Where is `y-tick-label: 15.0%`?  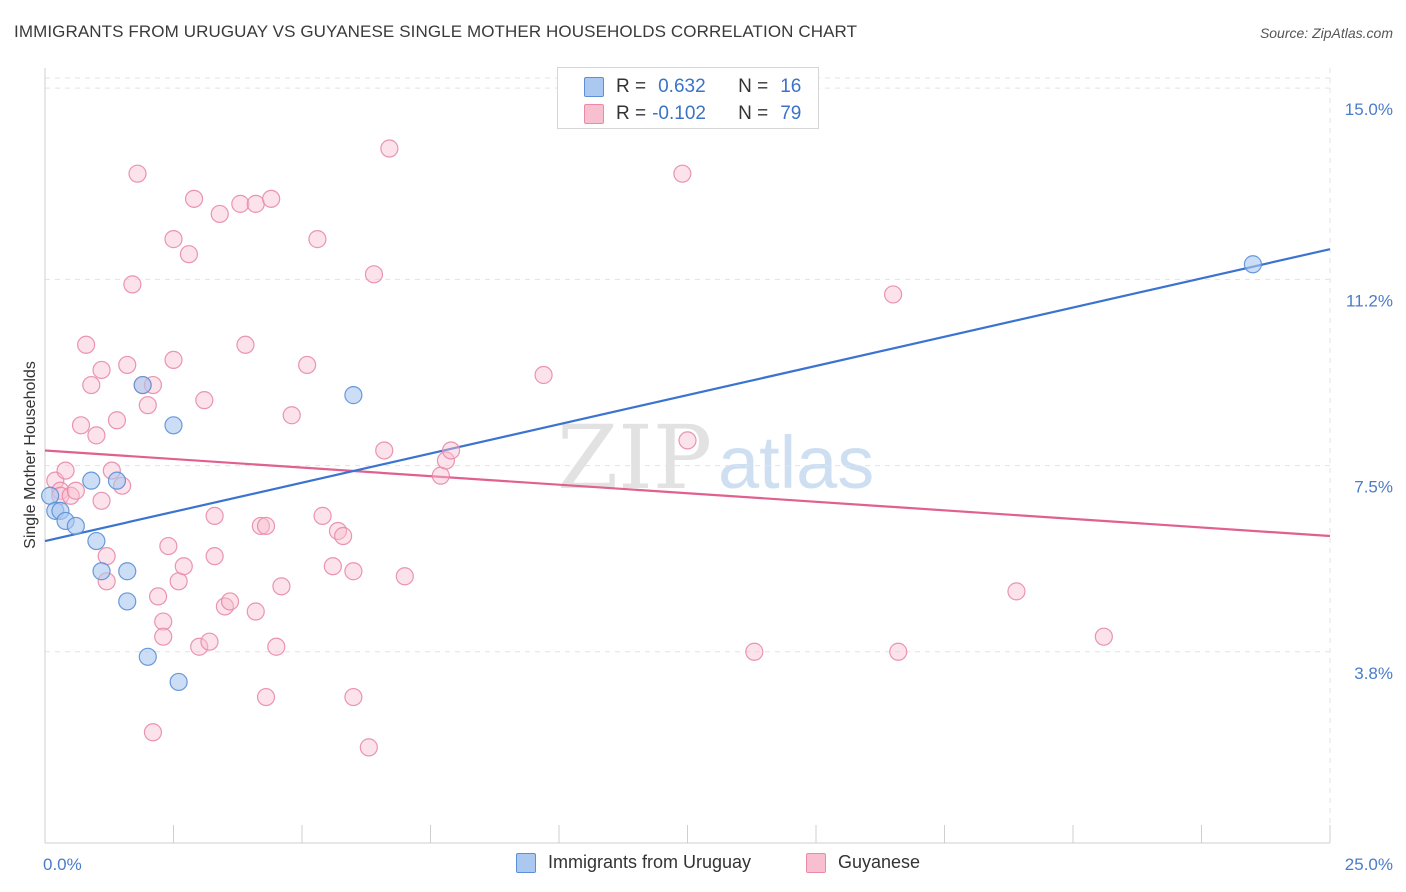
y-tick-label: 15.0% is located at coordinates (1369, 109).